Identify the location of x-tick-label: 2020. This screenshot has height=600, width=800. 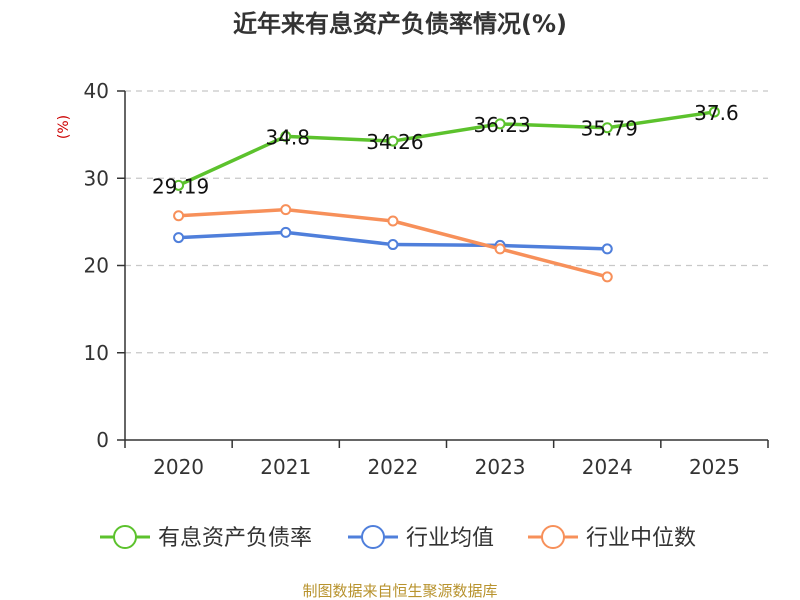
(178, 467).